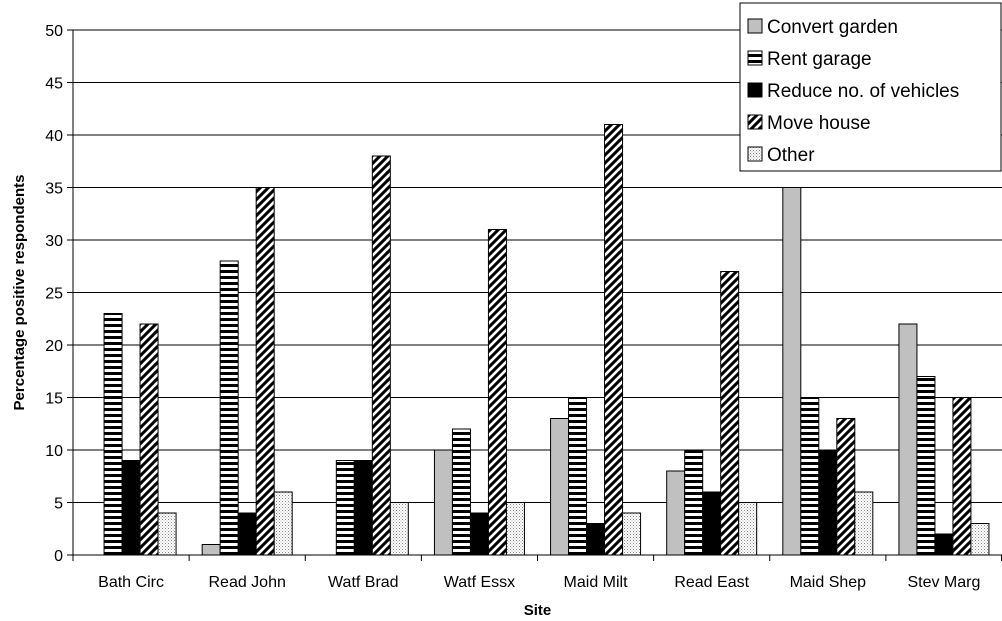 This screenshot has height=621, width=1002. Describe the element at coordinates (846, 487) in the screenshot. I see `bar-move-house-maid-shep` at that location.